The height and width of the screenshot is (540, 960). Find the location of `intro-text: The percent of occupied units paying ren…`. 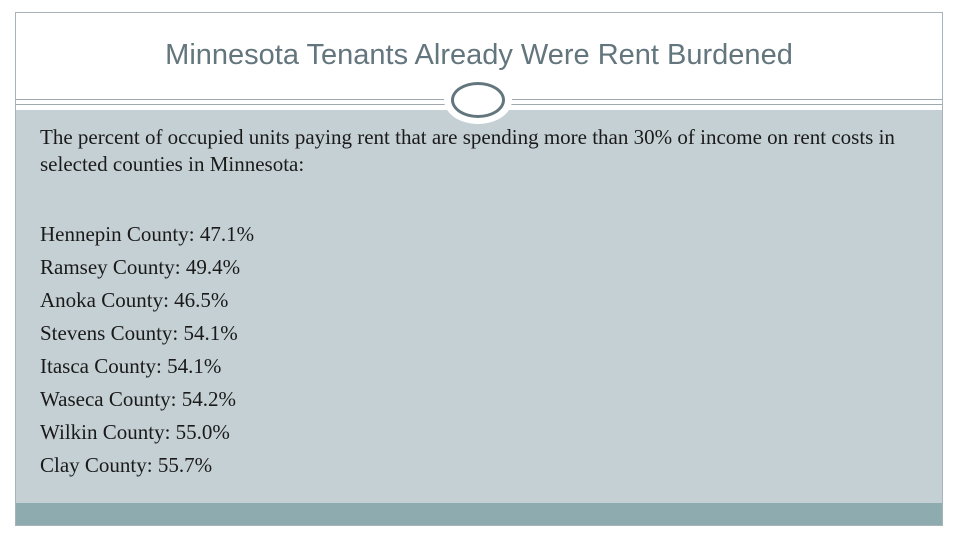

intro-text: The percent of occupied units paying ren… is located at coordinates (467, 150).